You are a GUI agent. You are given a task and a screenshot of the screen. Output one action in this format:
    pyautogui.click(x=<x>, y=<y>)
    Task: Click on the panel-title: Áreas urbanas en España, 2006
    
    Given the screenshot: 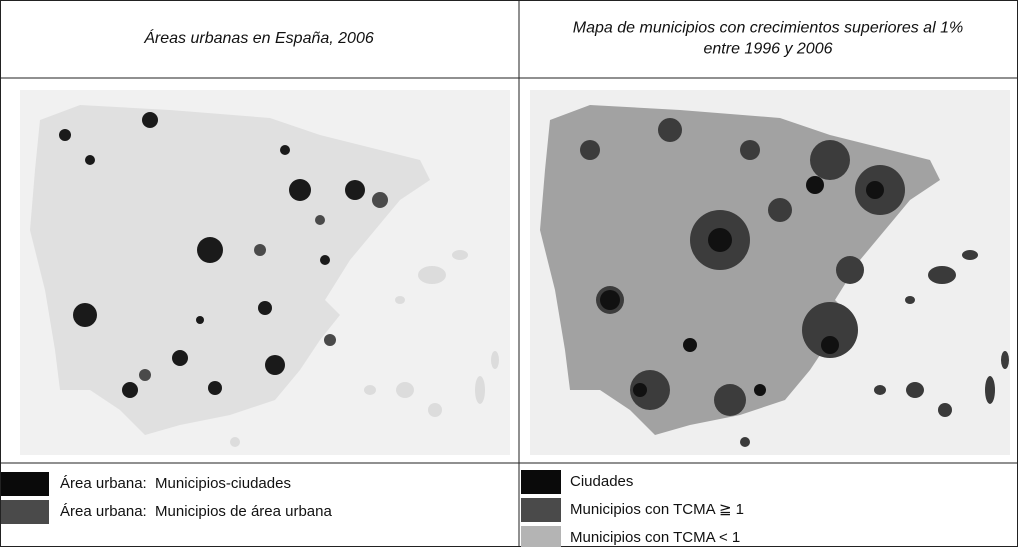 What is the action you would take?
    pyautogui.click(x=258, y=37)
    